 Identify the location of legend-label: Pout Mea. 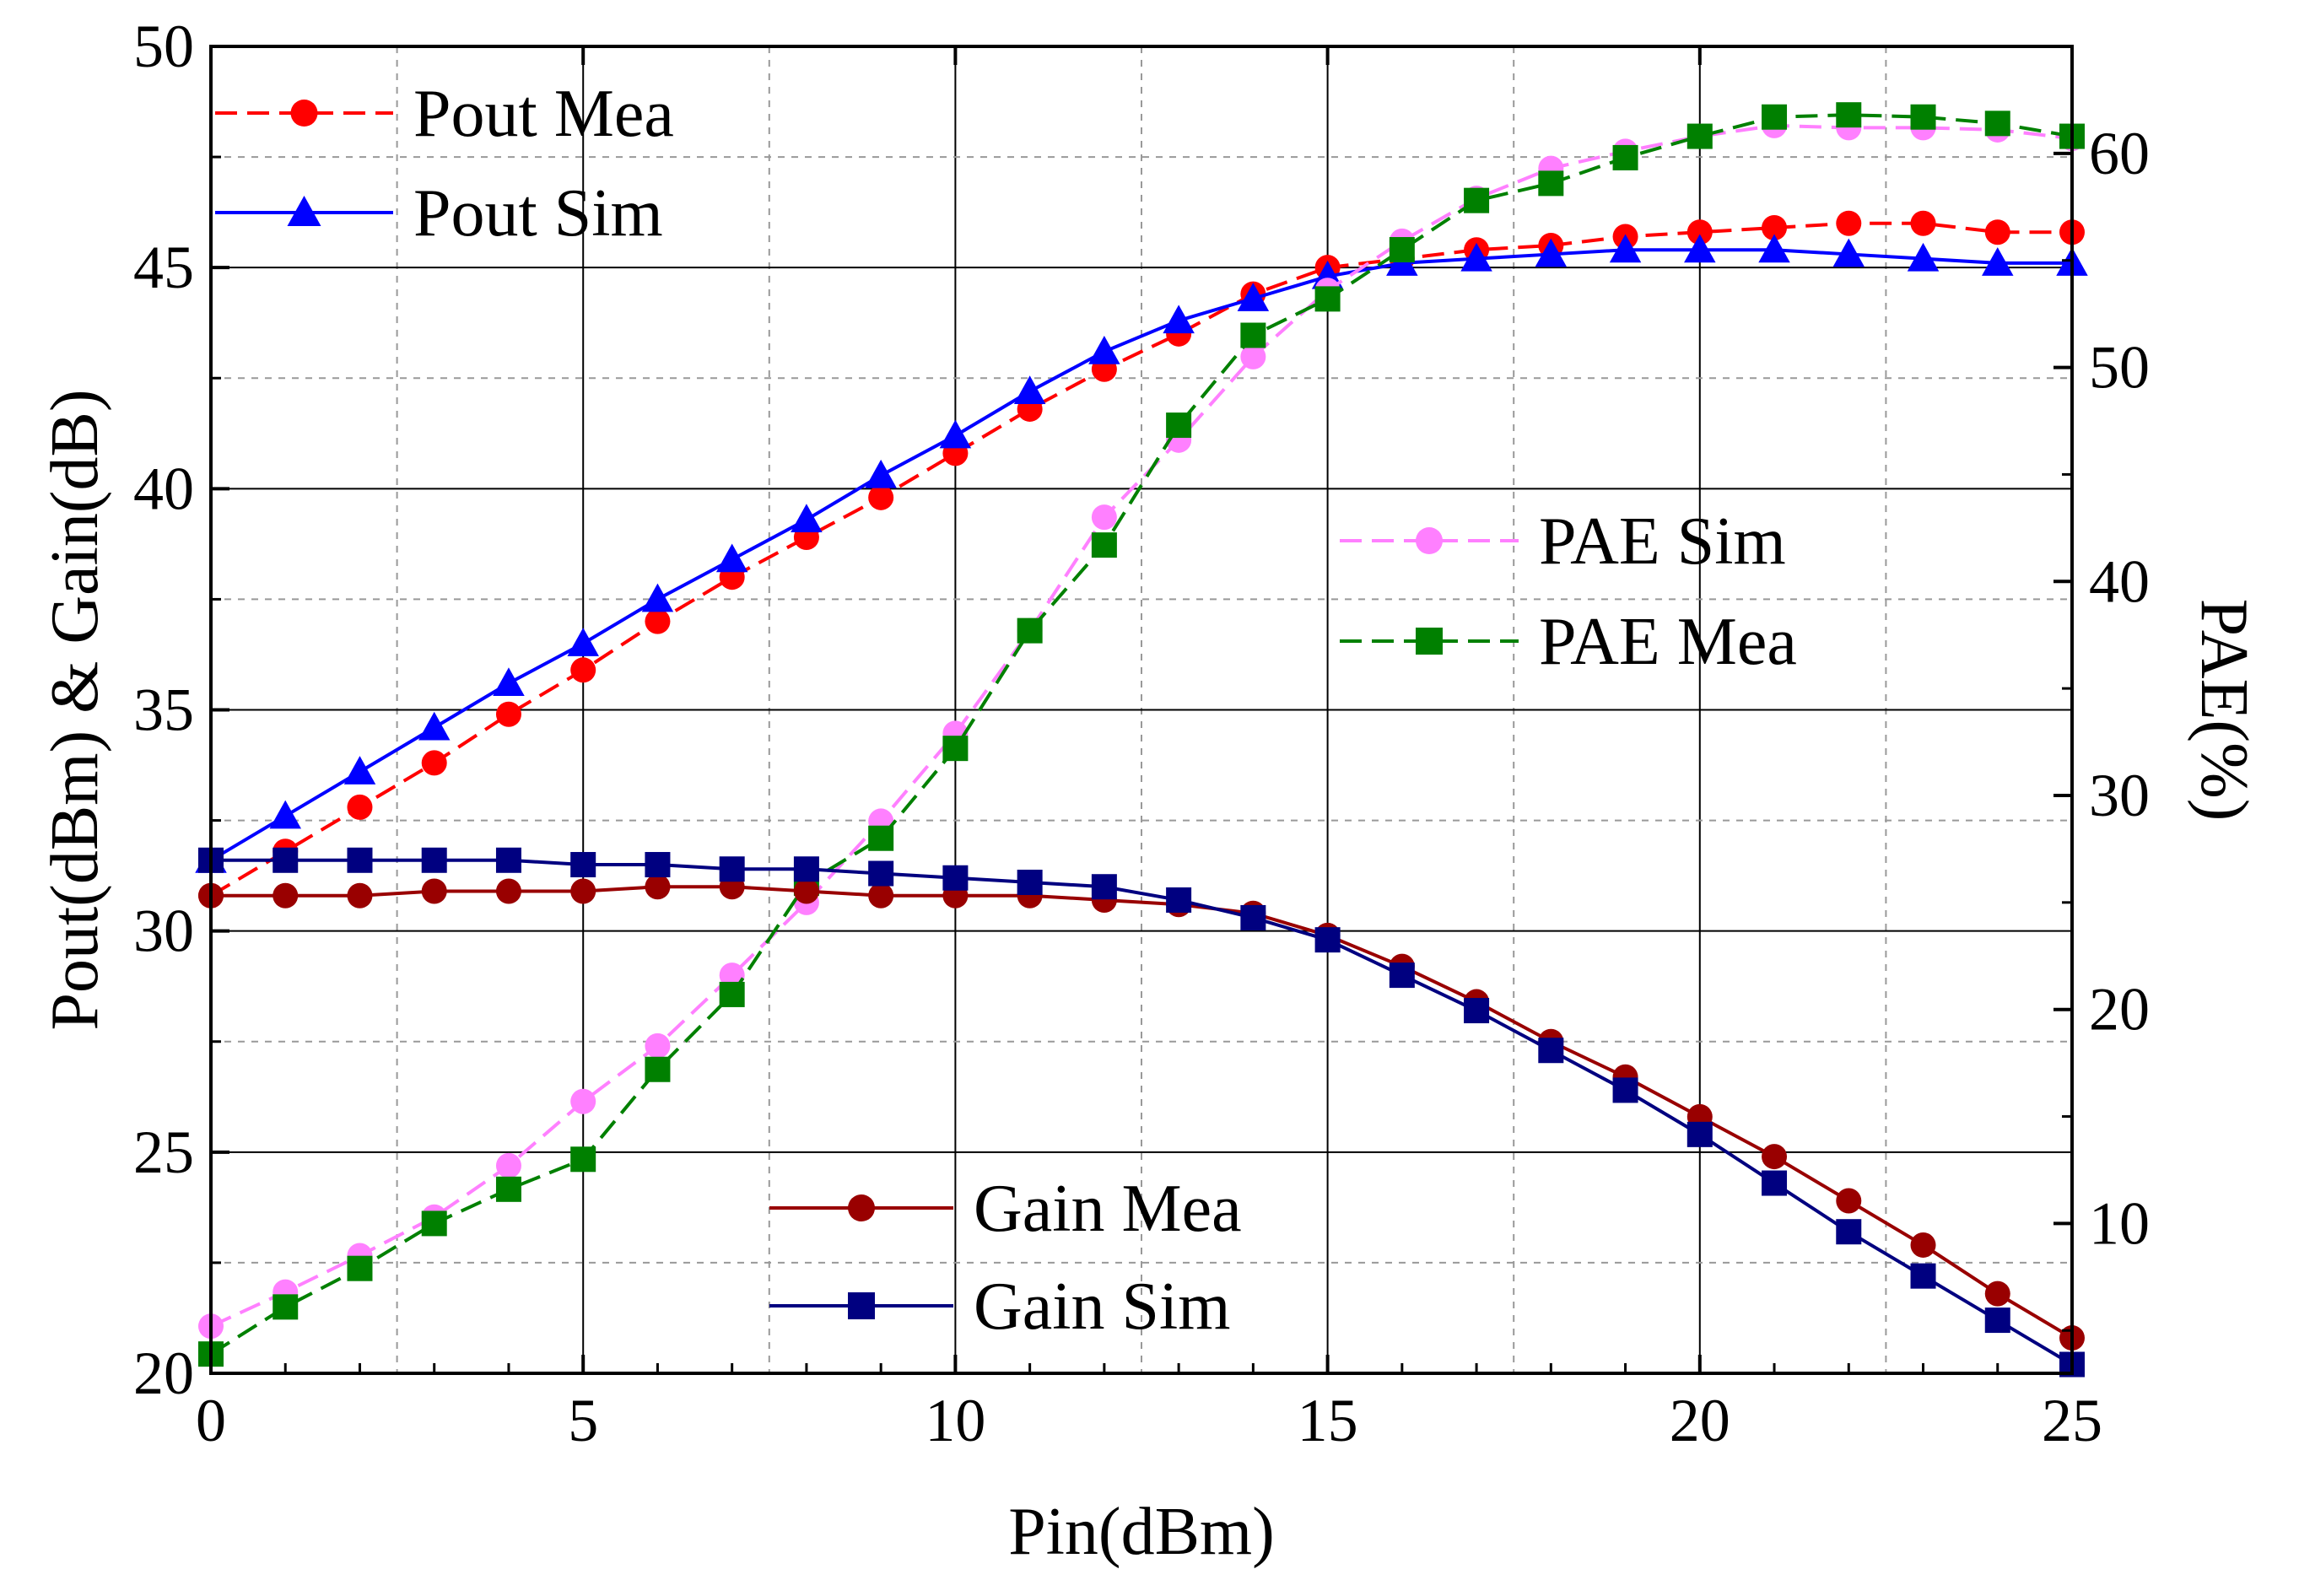
(543, 114).